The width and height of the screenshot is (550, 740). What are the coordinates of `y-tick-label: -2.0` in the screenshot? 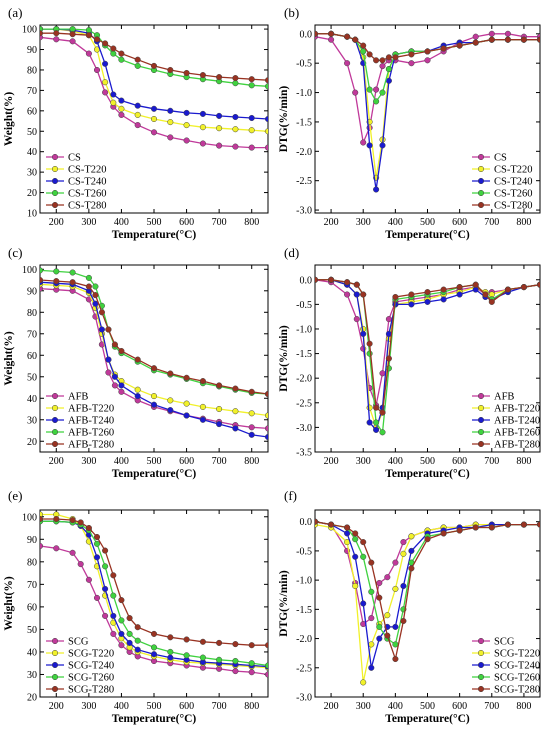 It's located at (304, 379).